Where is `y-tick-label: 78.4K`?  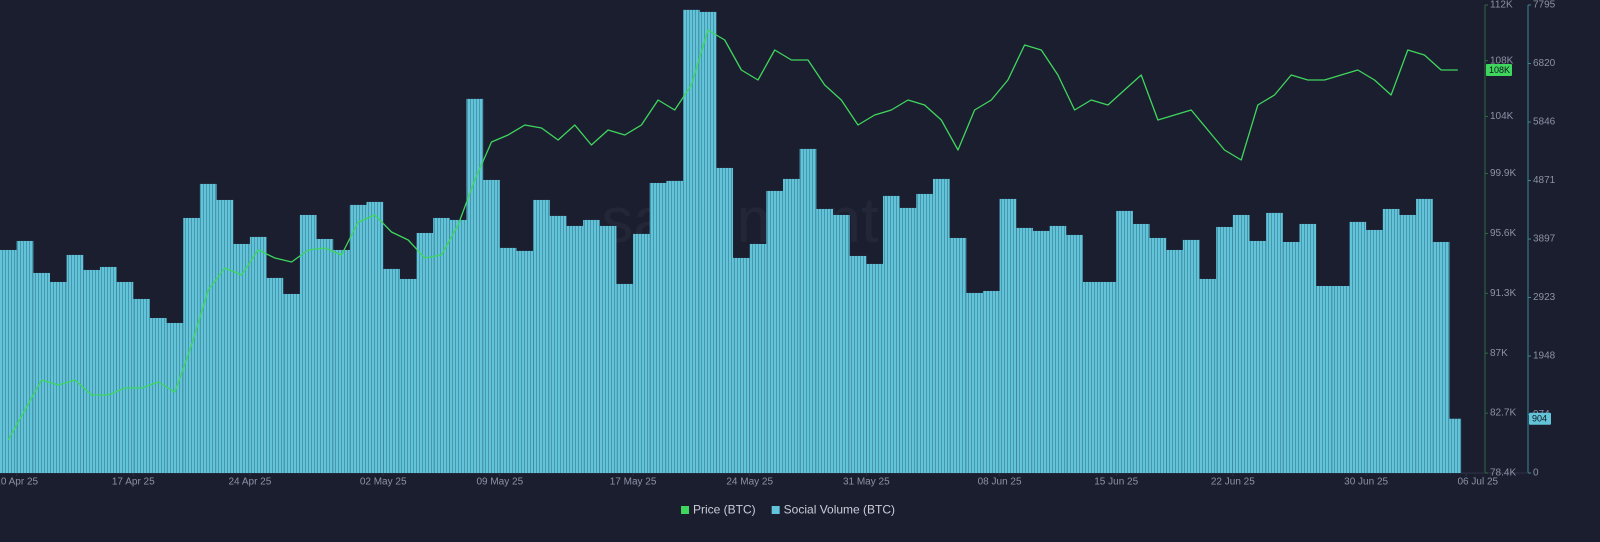 y-tick-label: 78.4K is located at coordinates (1503, 473).